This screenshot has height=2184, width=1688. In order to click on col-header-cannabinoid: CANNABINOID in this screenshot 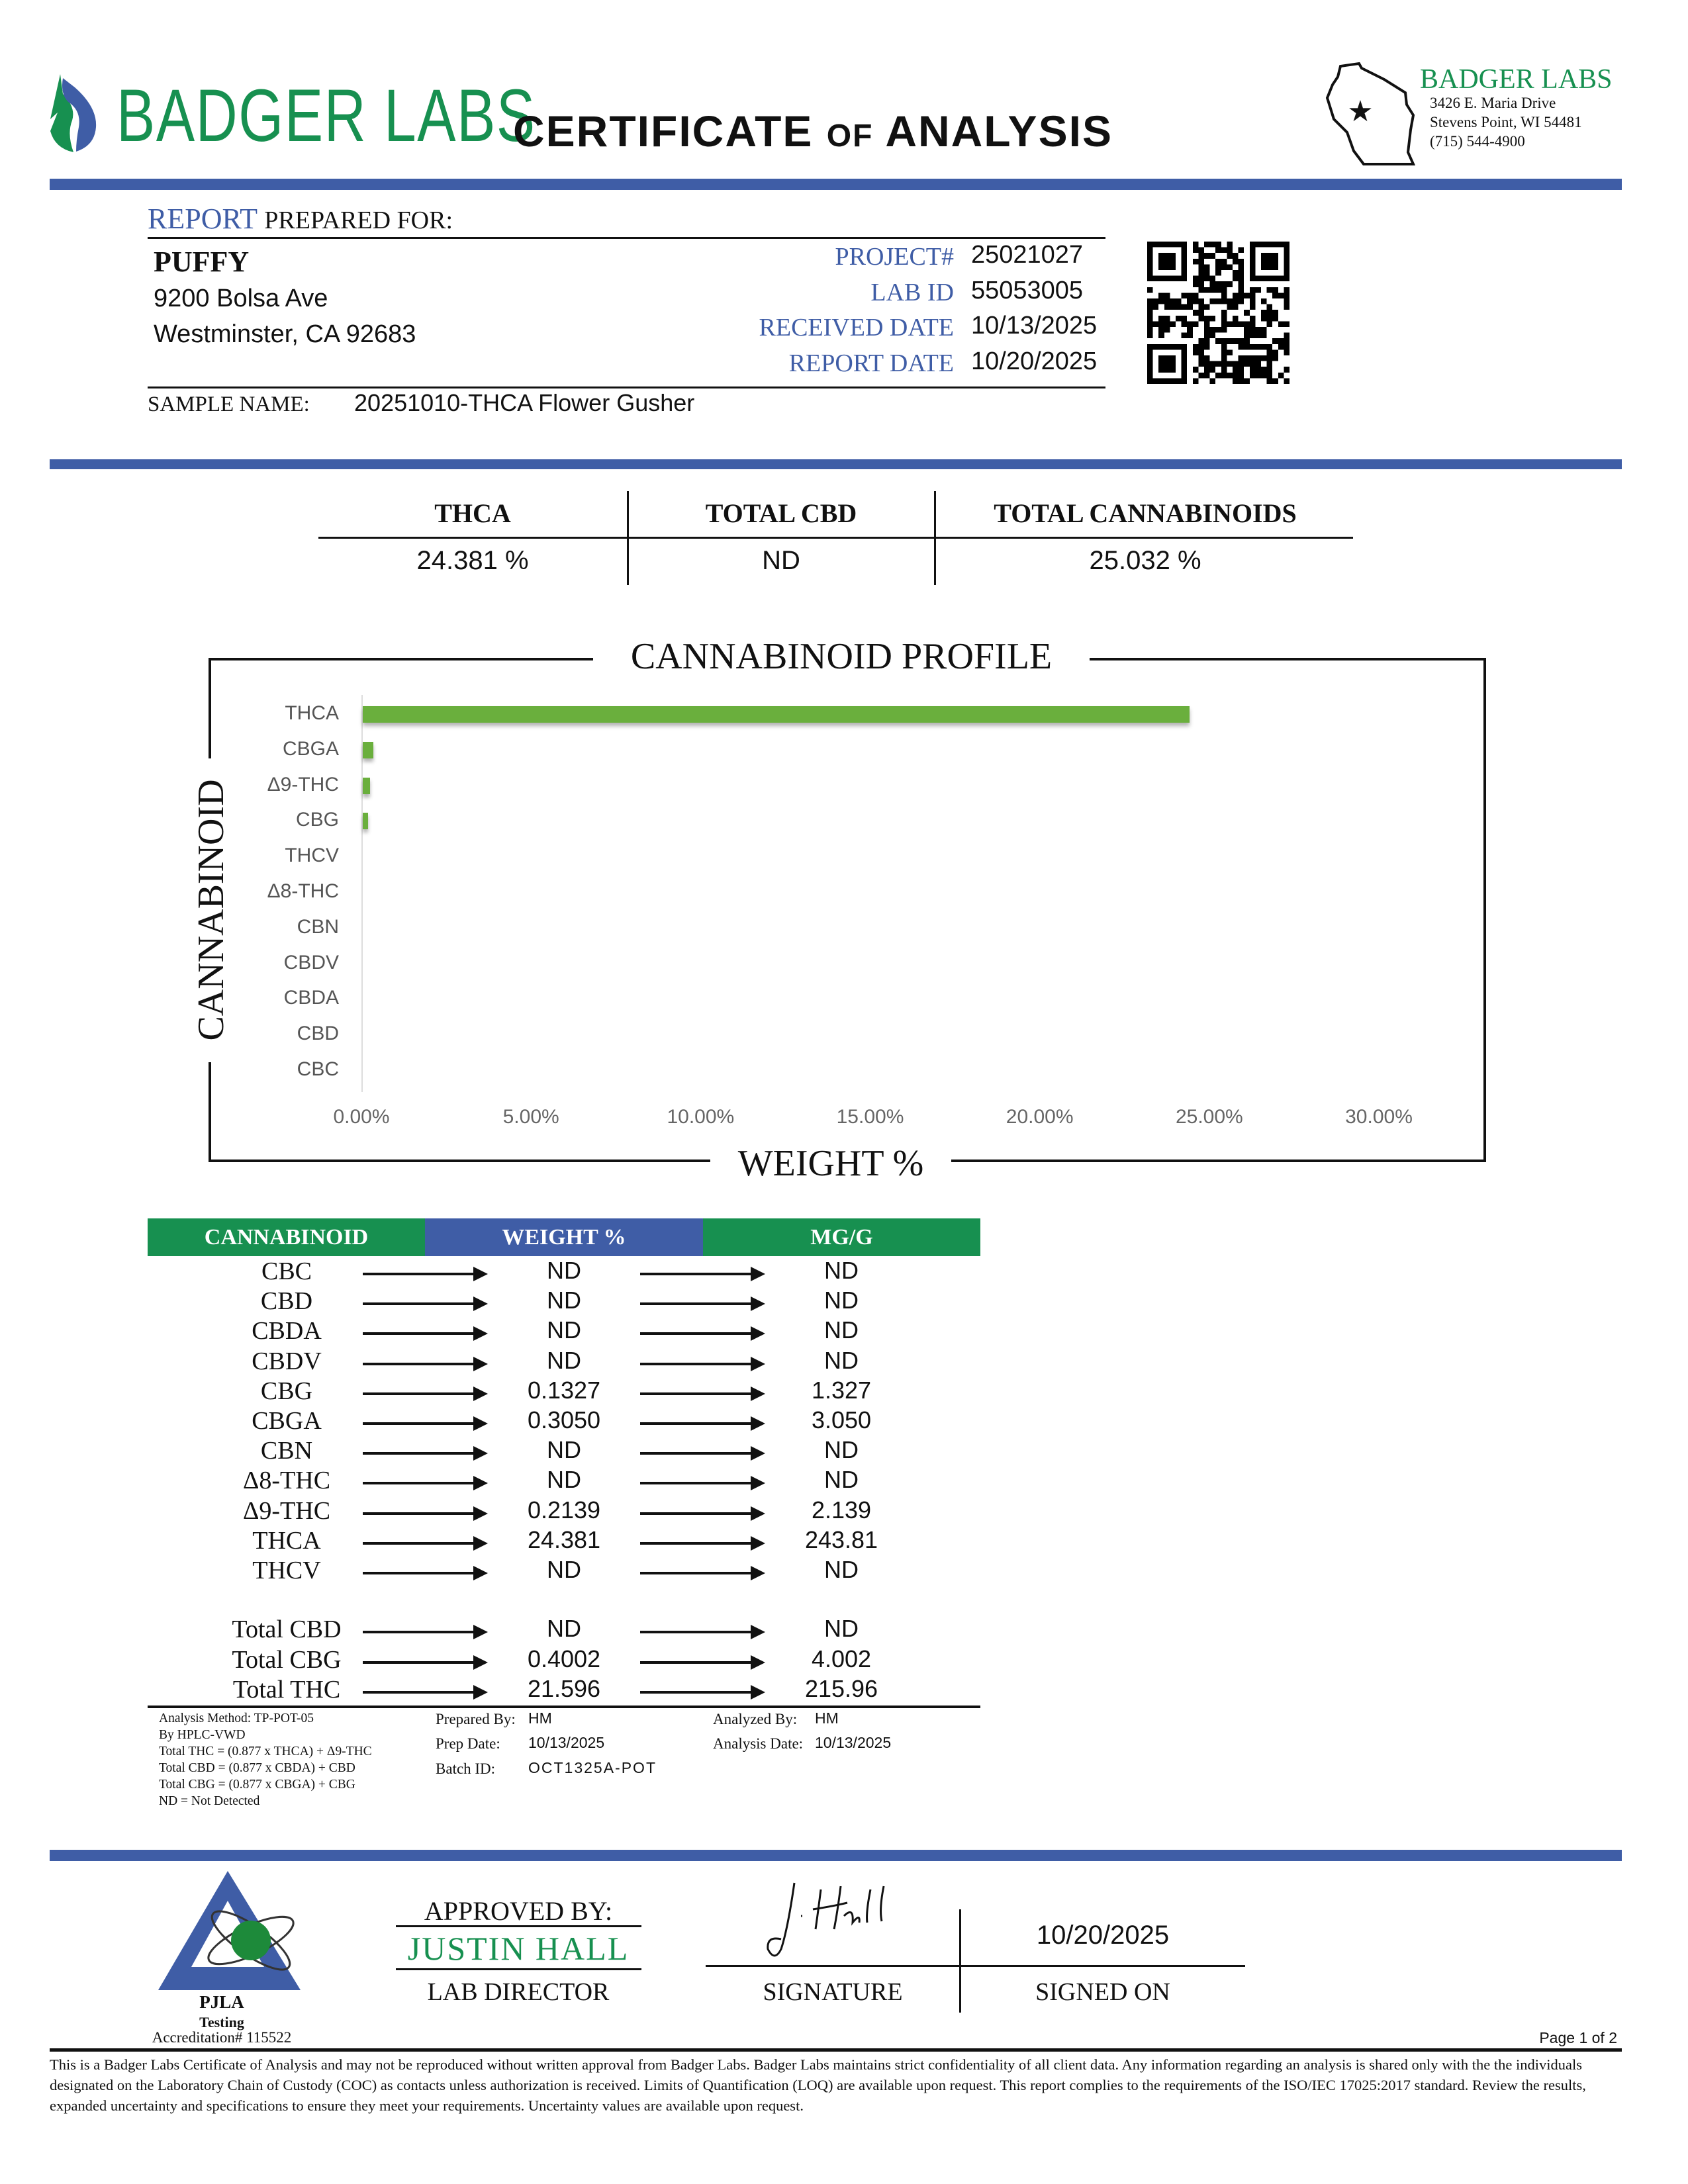, I will do `click(286, 1237)`.